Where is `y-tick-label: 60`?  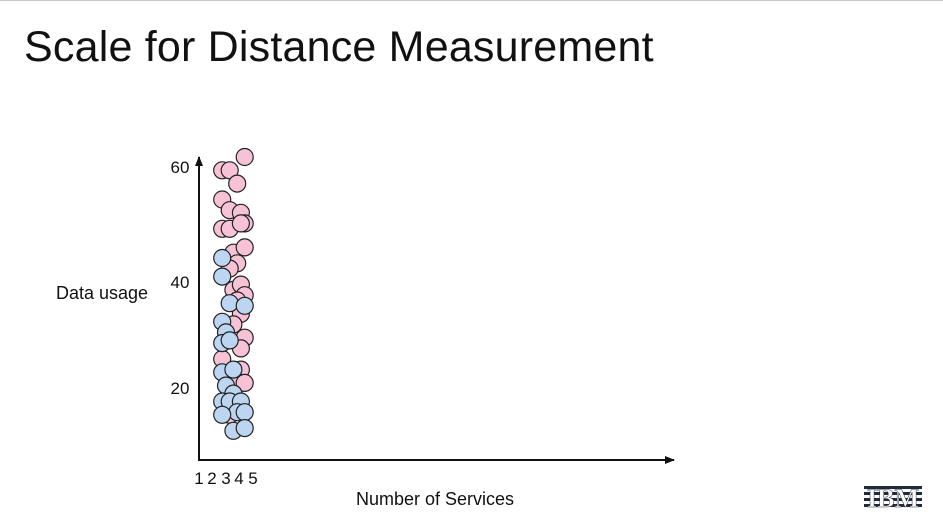 y-tick-label: 60 is located at coordinates (180, 167).